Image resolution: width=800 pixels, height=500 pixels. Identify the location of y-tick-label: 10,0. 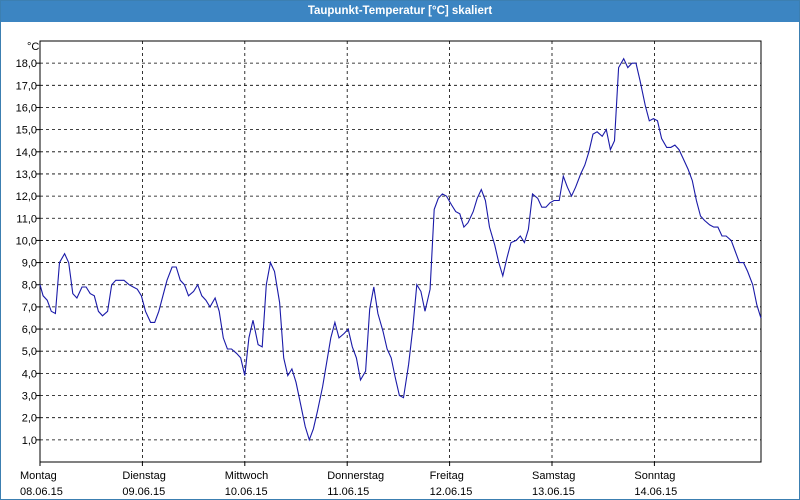
(26, 241).